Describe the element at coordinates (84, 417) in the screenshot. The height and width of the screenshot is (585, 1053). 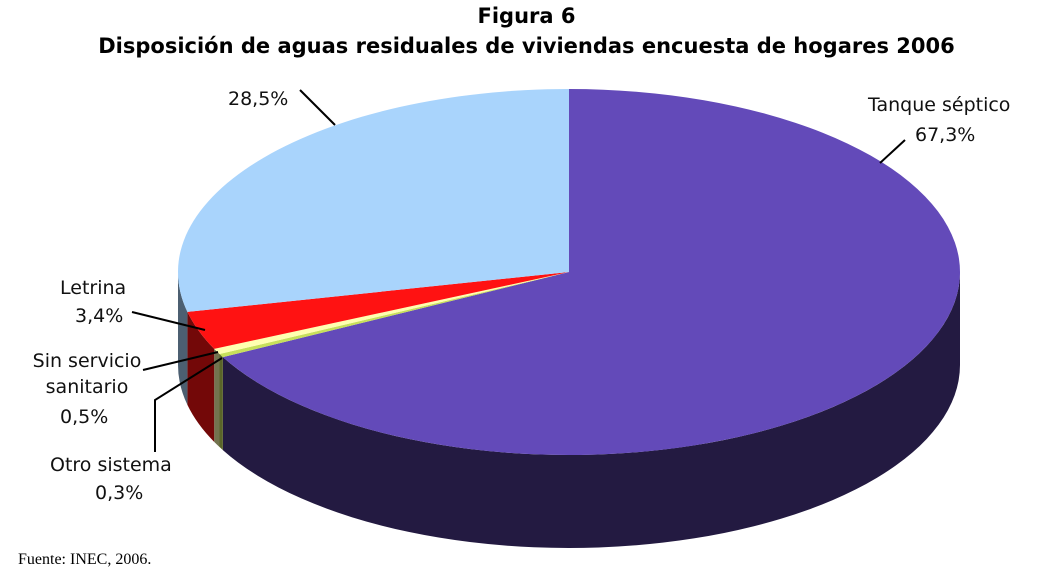
I see `value-label: 0,5%` at that location.